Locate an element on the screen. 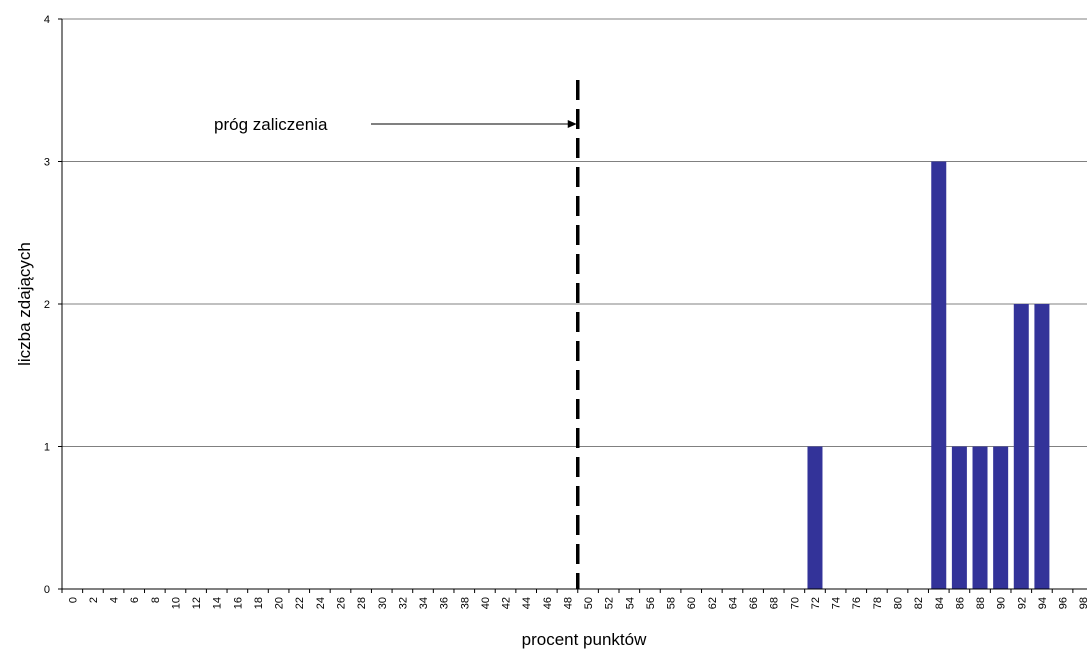 Image resolution: width=1087 pixels, height=652 pixels. x-tick-label: 14 is located at coordinates (218, 603).